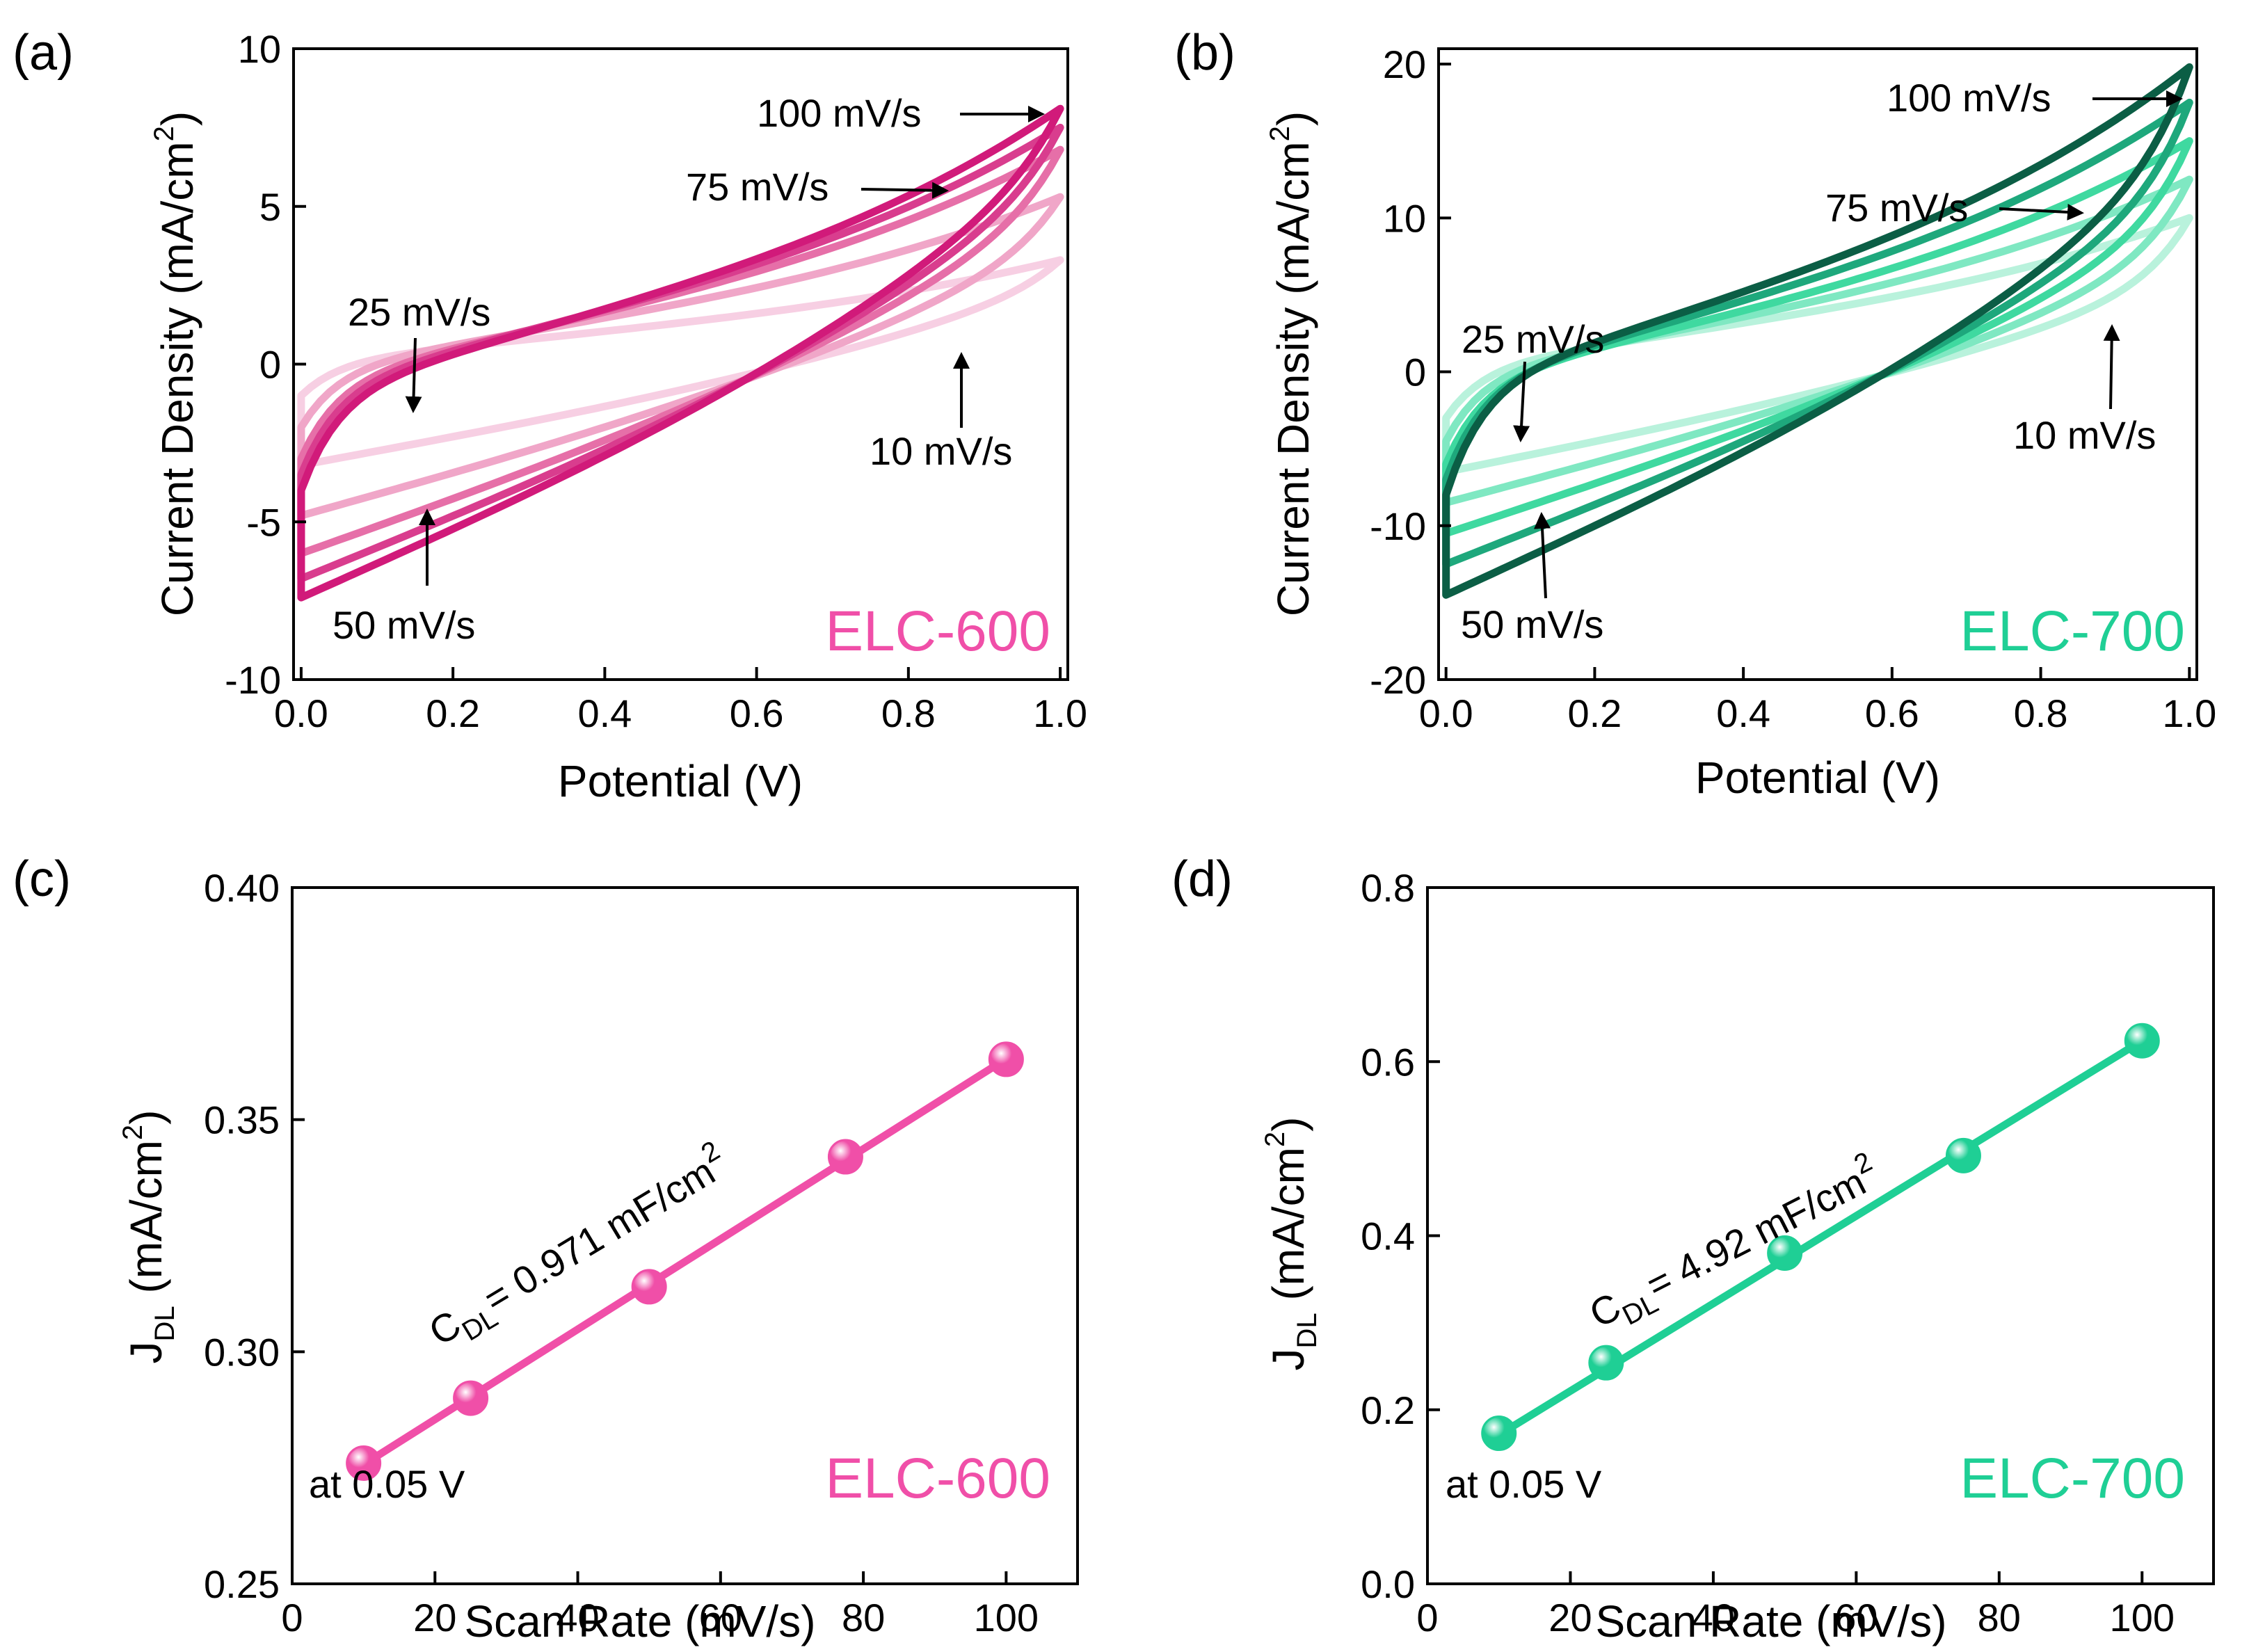  What do you see at coordinates (254, 1236) in the screenshot?
I see `y-axis-ticks: 0.25 0.30 0.35 0.40` at bounding box center [254, 1236].